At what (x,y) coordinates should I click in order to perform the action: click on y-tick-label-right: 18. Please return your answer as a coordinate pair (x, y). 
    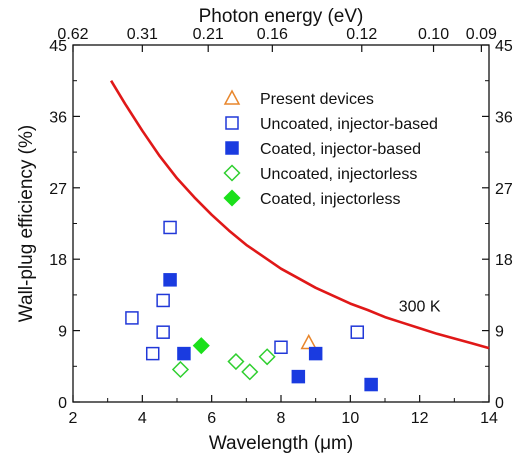
    Looking at the image, I should click on (504, 260).